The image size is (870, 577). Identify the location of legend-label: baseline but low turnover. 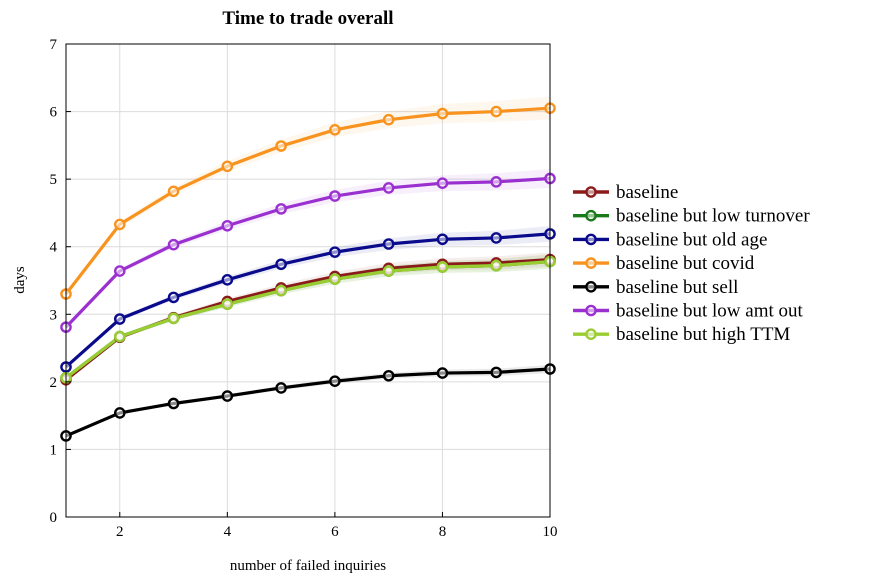
(713, 216).